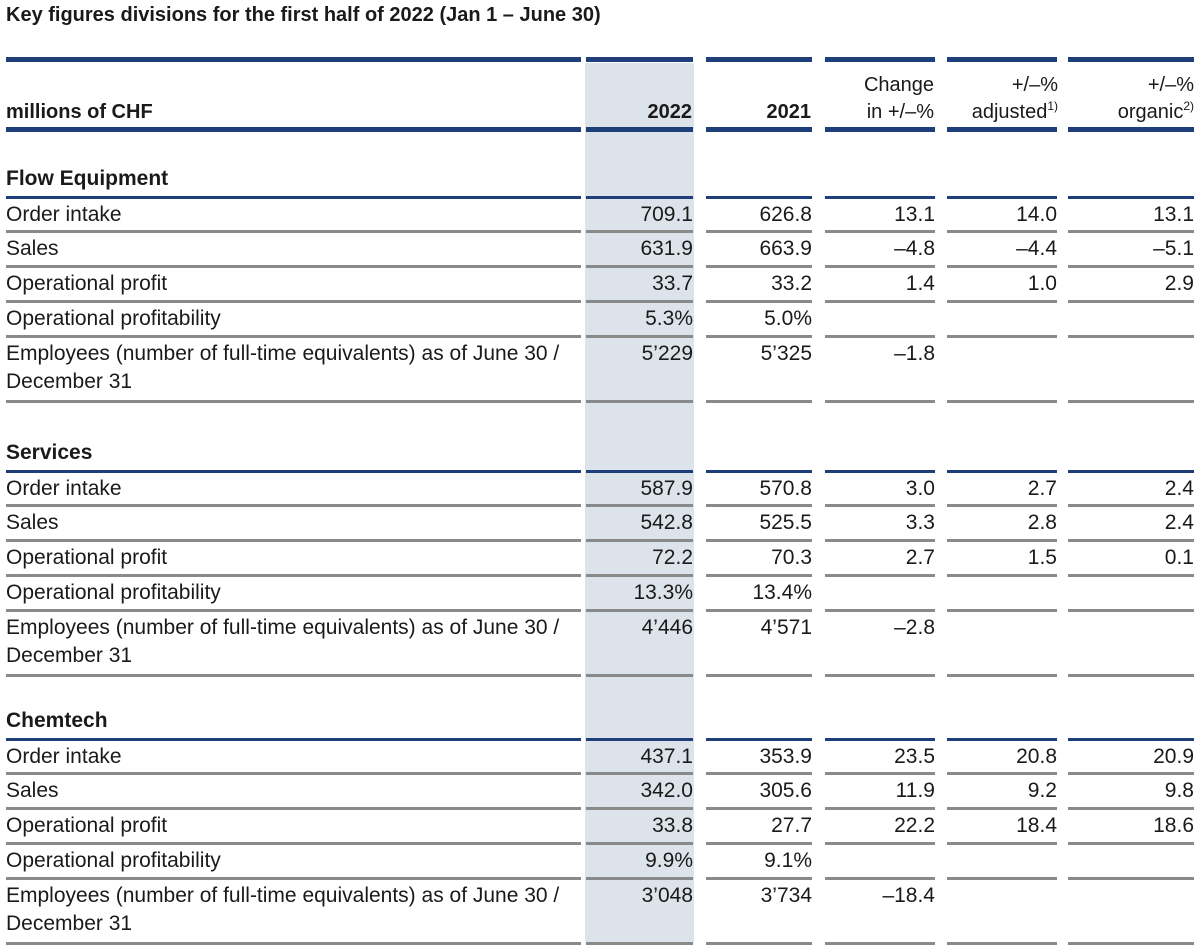 This screenshot has height=951, width=1200. Describe the element at coordinates (1155, 98) in the screenshot. I see `header-organic: +/–% organic2)` at that location.